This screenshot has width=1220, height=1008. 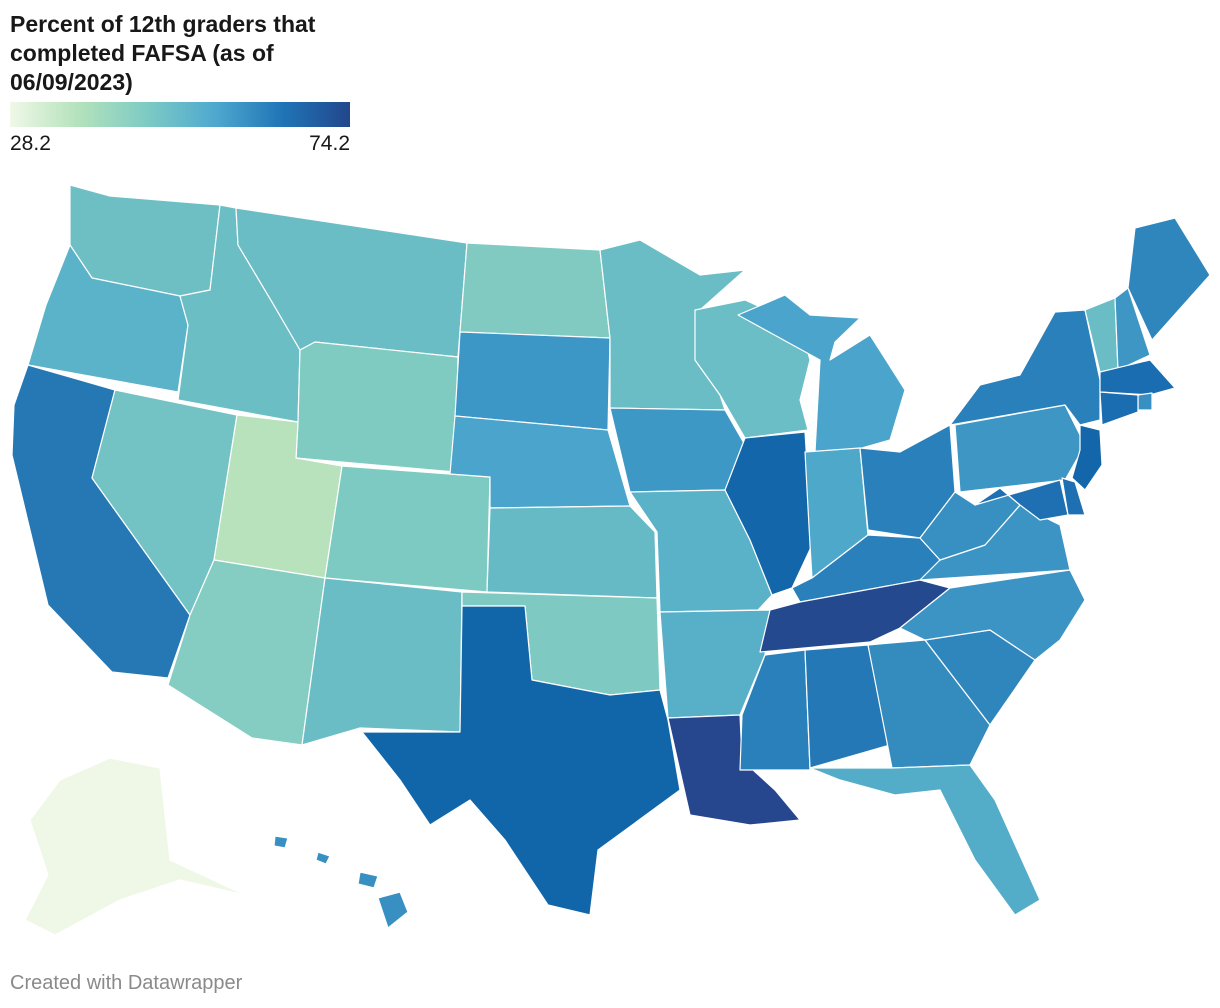 What do you see at coordinates (1087, 457) in the screenshot?
I see `state-new-jersey` at bounding box center [1087, 457].